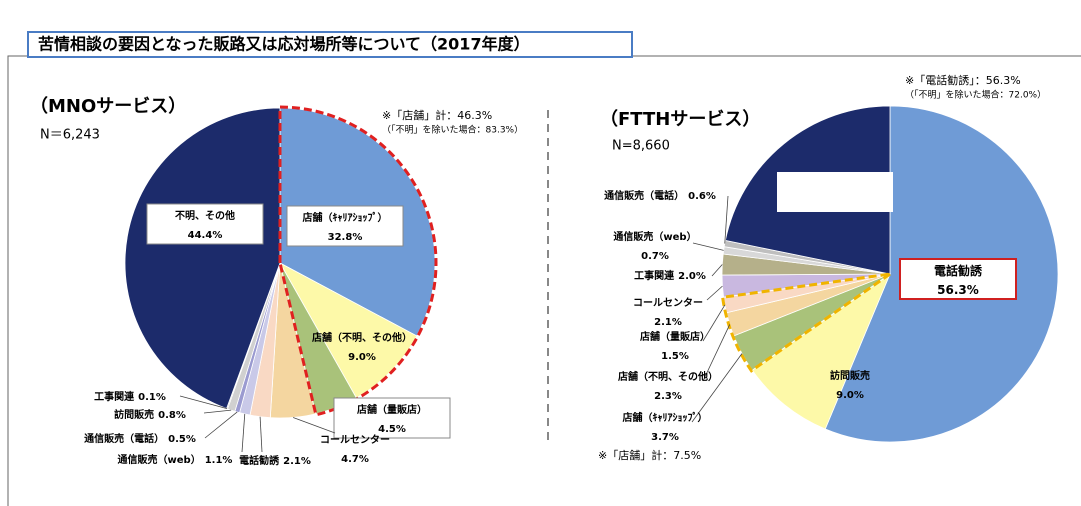  I want to click on value-label: 44.4%, so click(205, 235).